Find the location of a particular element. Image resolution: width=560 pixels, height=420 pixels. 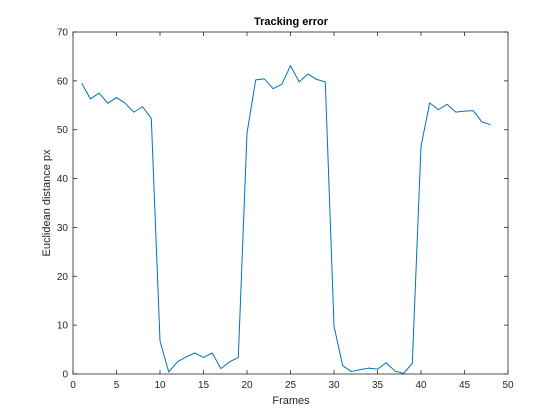

y-tick-label: 70 is located at coordinates (63, 33).